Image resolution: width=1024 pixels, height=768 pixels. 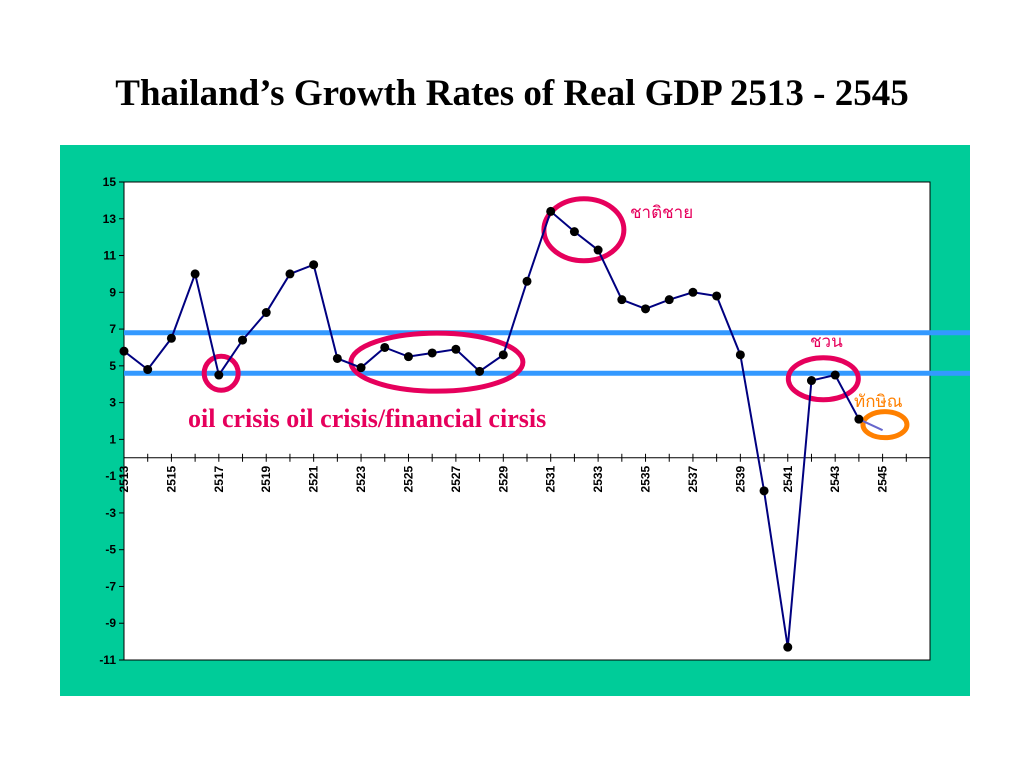 I want to click on y-tick-label: 13, so click(x=110, y=219).